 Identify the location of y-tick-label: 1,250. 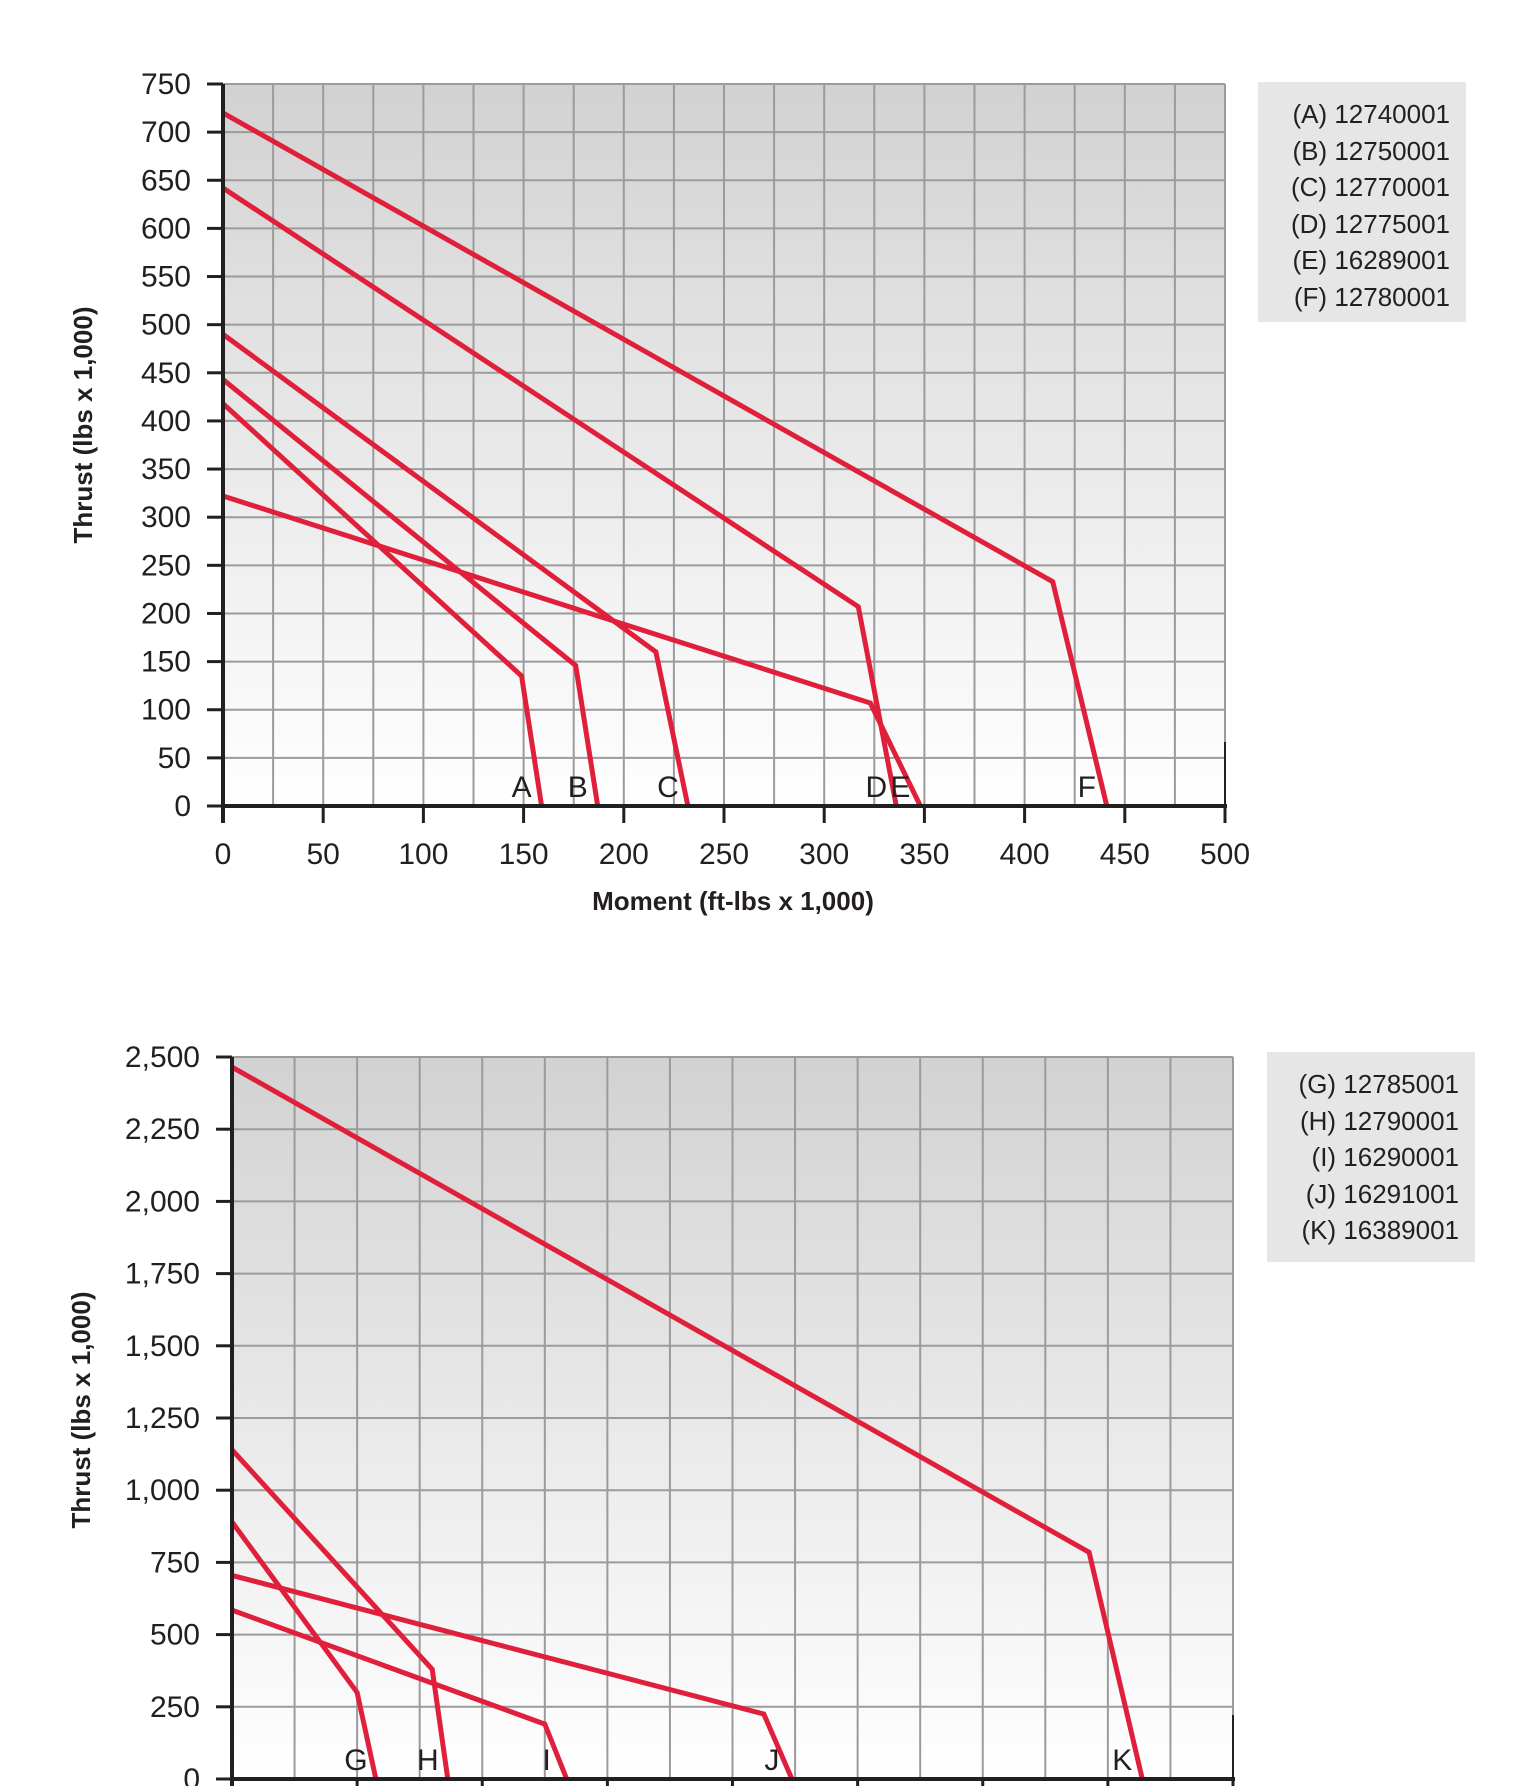
(162, 1418).